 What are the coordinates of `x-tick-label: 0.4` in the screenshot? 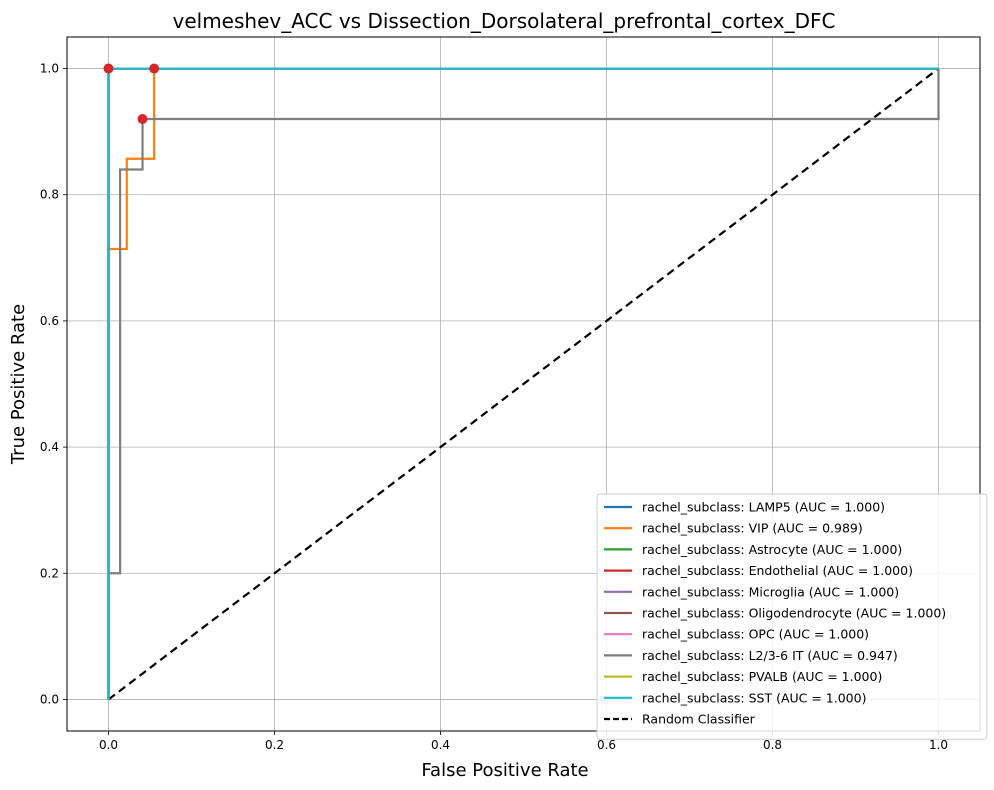 It's located at (440, 745).